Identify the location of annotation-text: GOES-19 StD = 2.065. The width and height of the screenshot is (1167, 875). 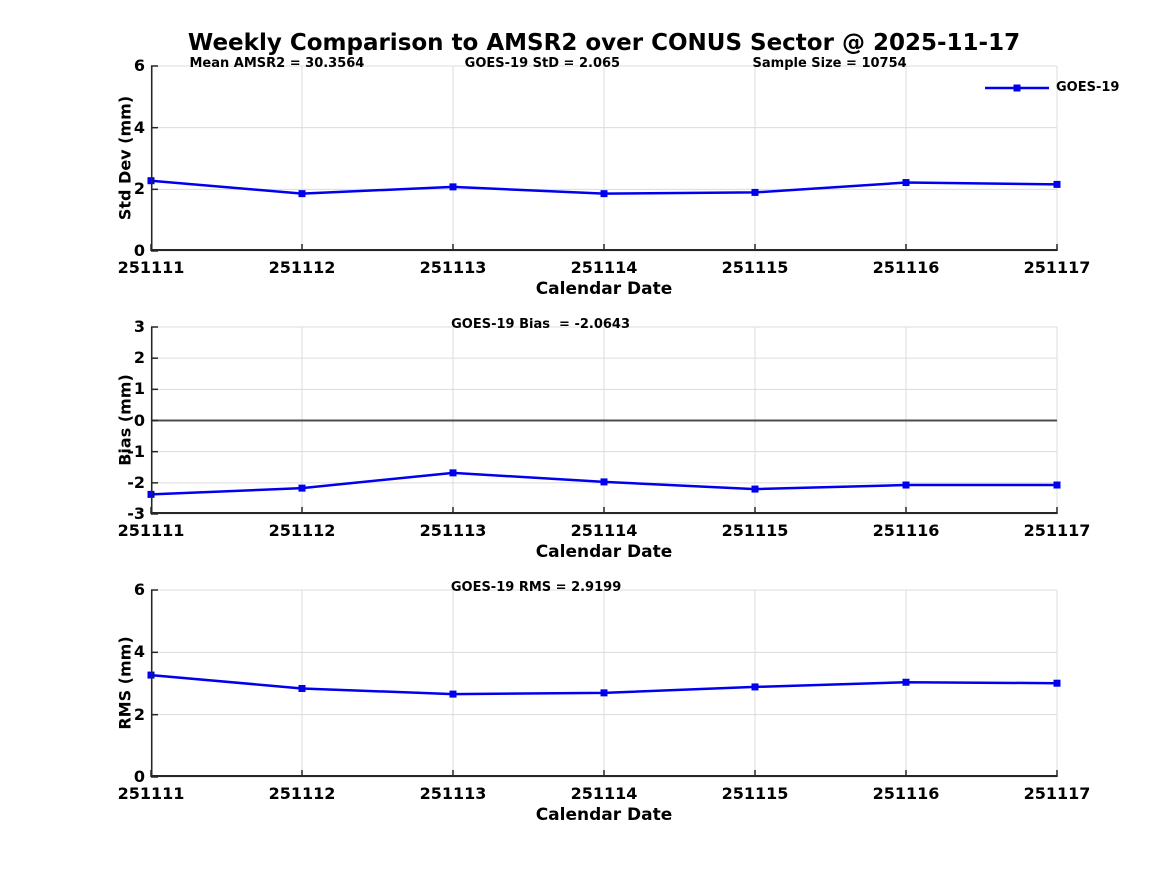
(542, 63).